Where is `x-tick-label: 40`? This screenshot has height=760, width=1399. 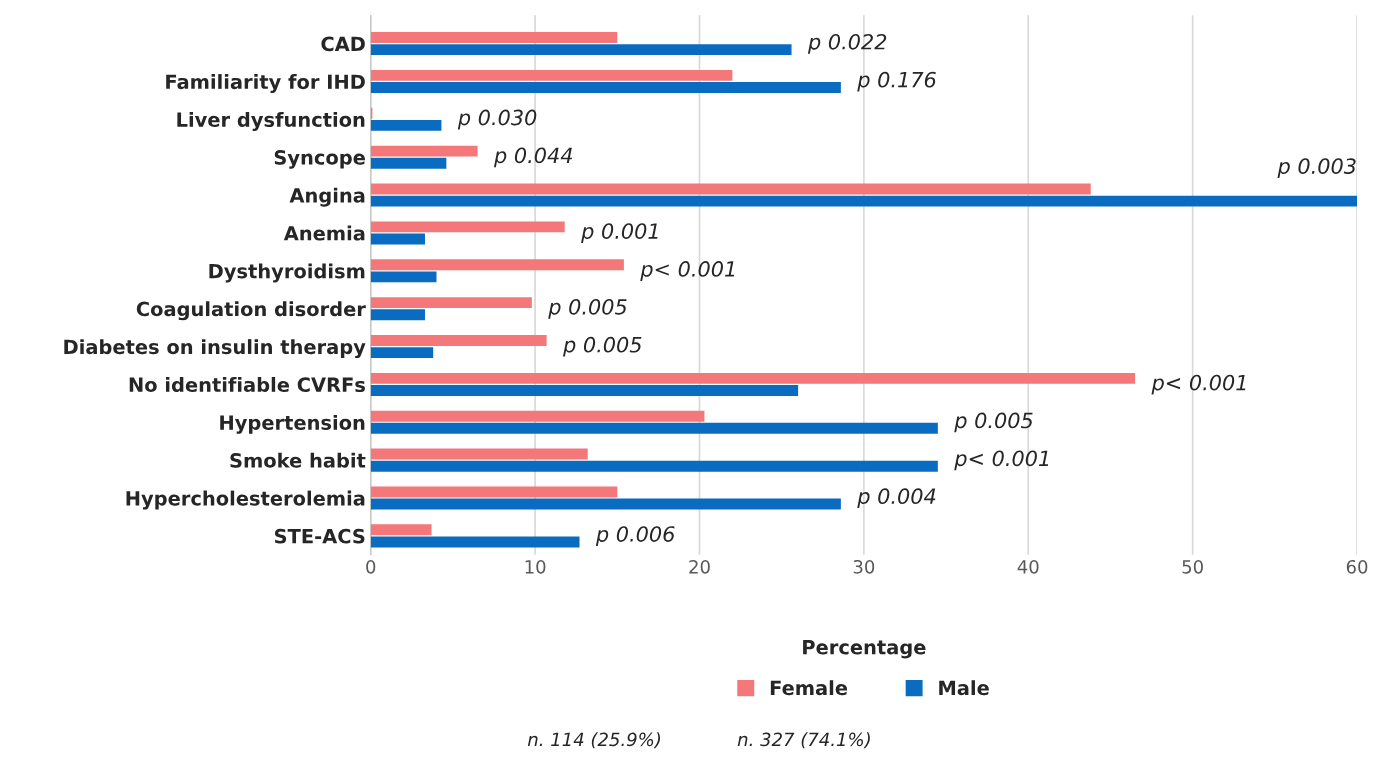
x-tick-label: 40 is located at coordinates (1028, 566).